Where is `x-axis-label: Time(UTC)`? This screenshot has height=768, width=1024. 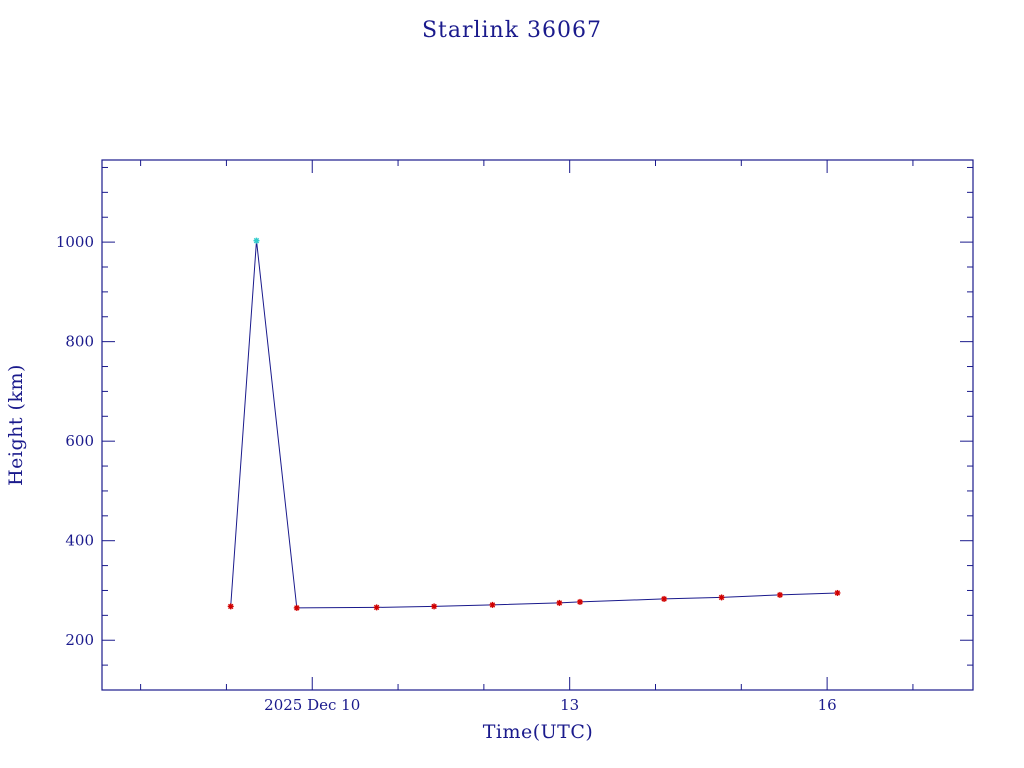 x-axis-label: Time(UTC) is located at coordinates (538, 732).